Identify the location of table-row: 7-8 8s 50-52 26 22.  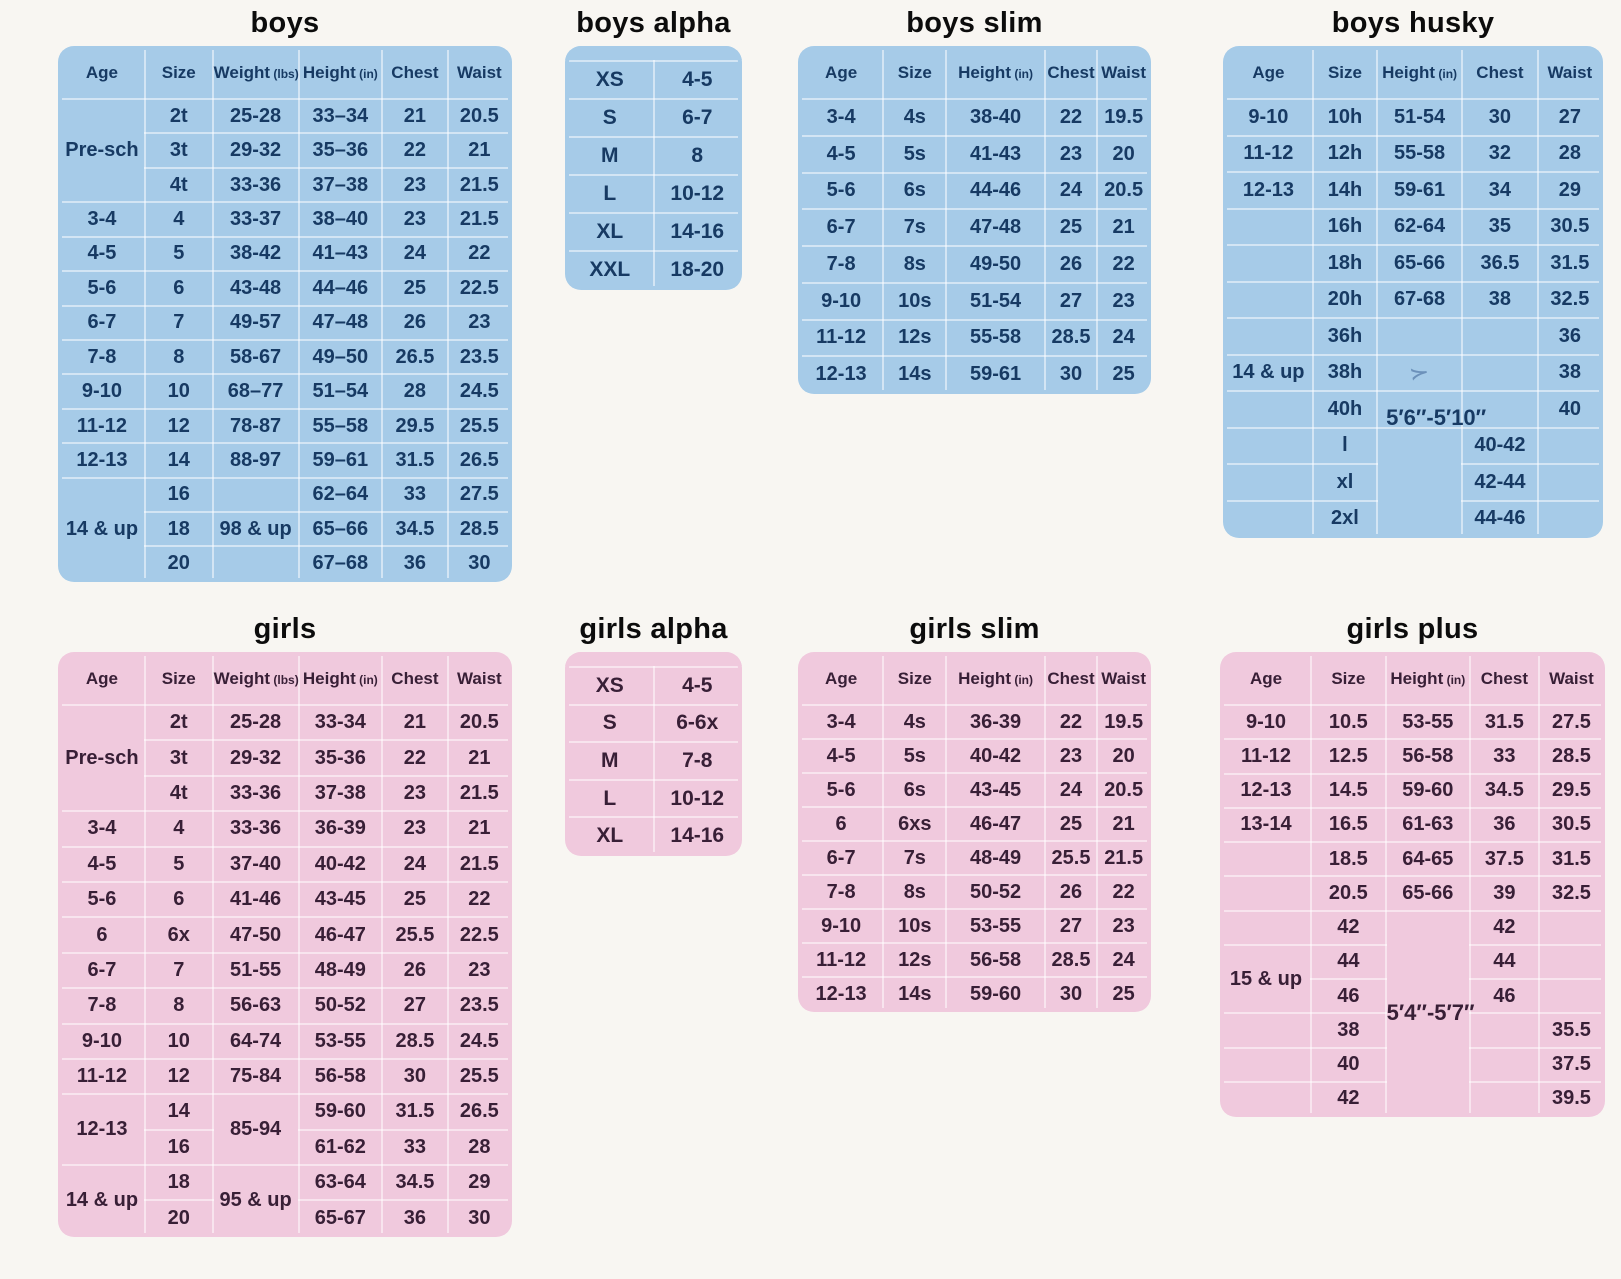
(974, 892).